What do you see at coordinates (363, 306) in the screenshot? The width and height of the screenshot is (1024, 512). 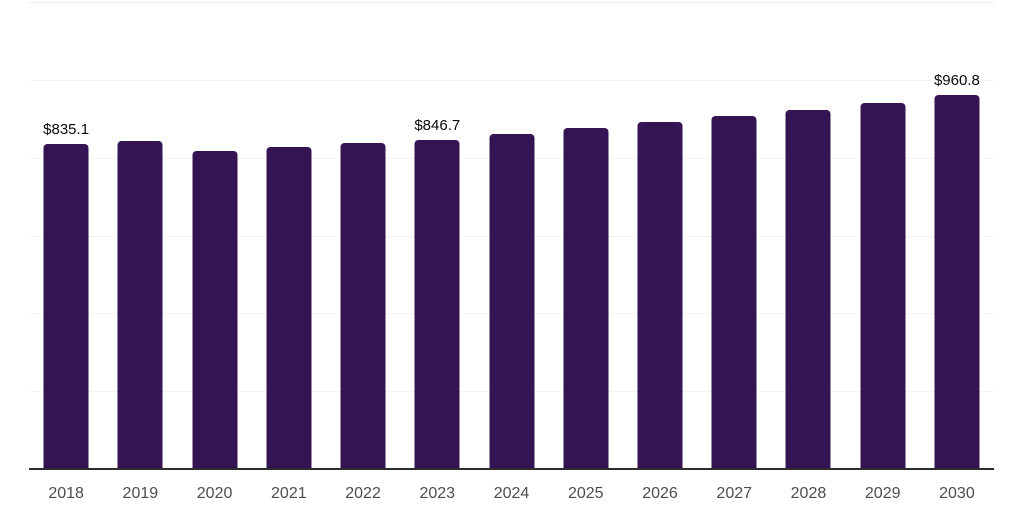 I see `bar-2022` at bounding box center [363, 306].